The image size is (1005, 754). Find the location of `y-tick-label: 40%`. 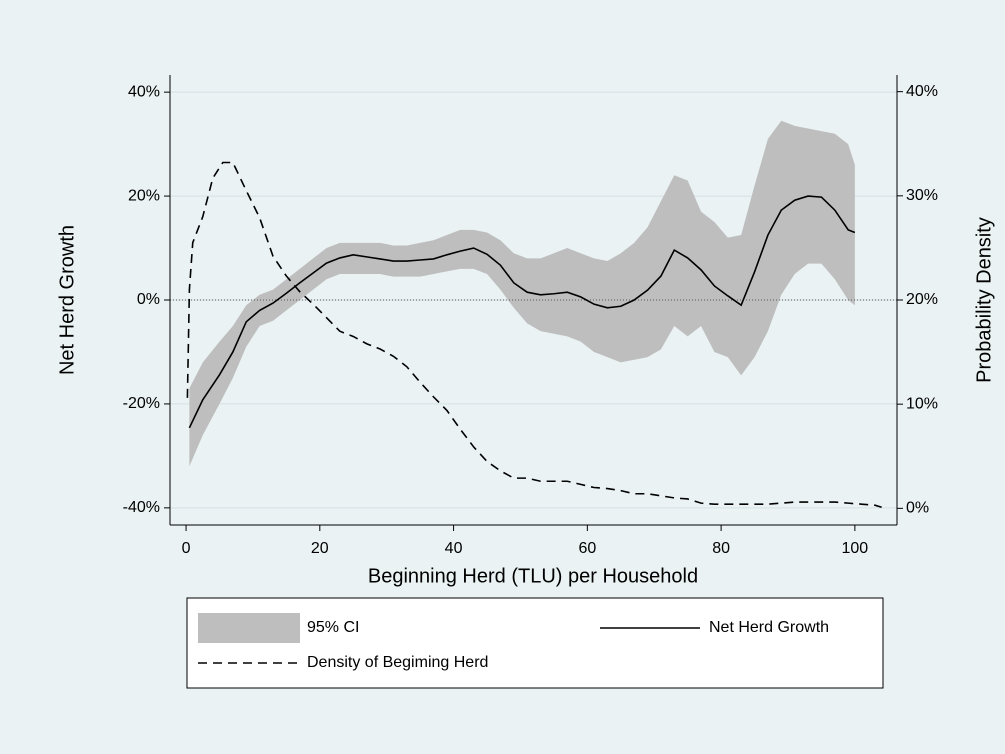

y-tick-label: 40% is located at coordinates (144, 91).